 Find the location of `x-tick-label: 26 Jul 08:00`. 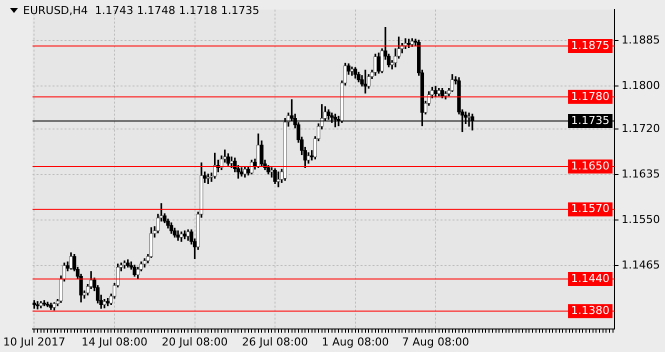

x-tick-label: 26 Jul 08:00 is located at coordinates (275, 341).